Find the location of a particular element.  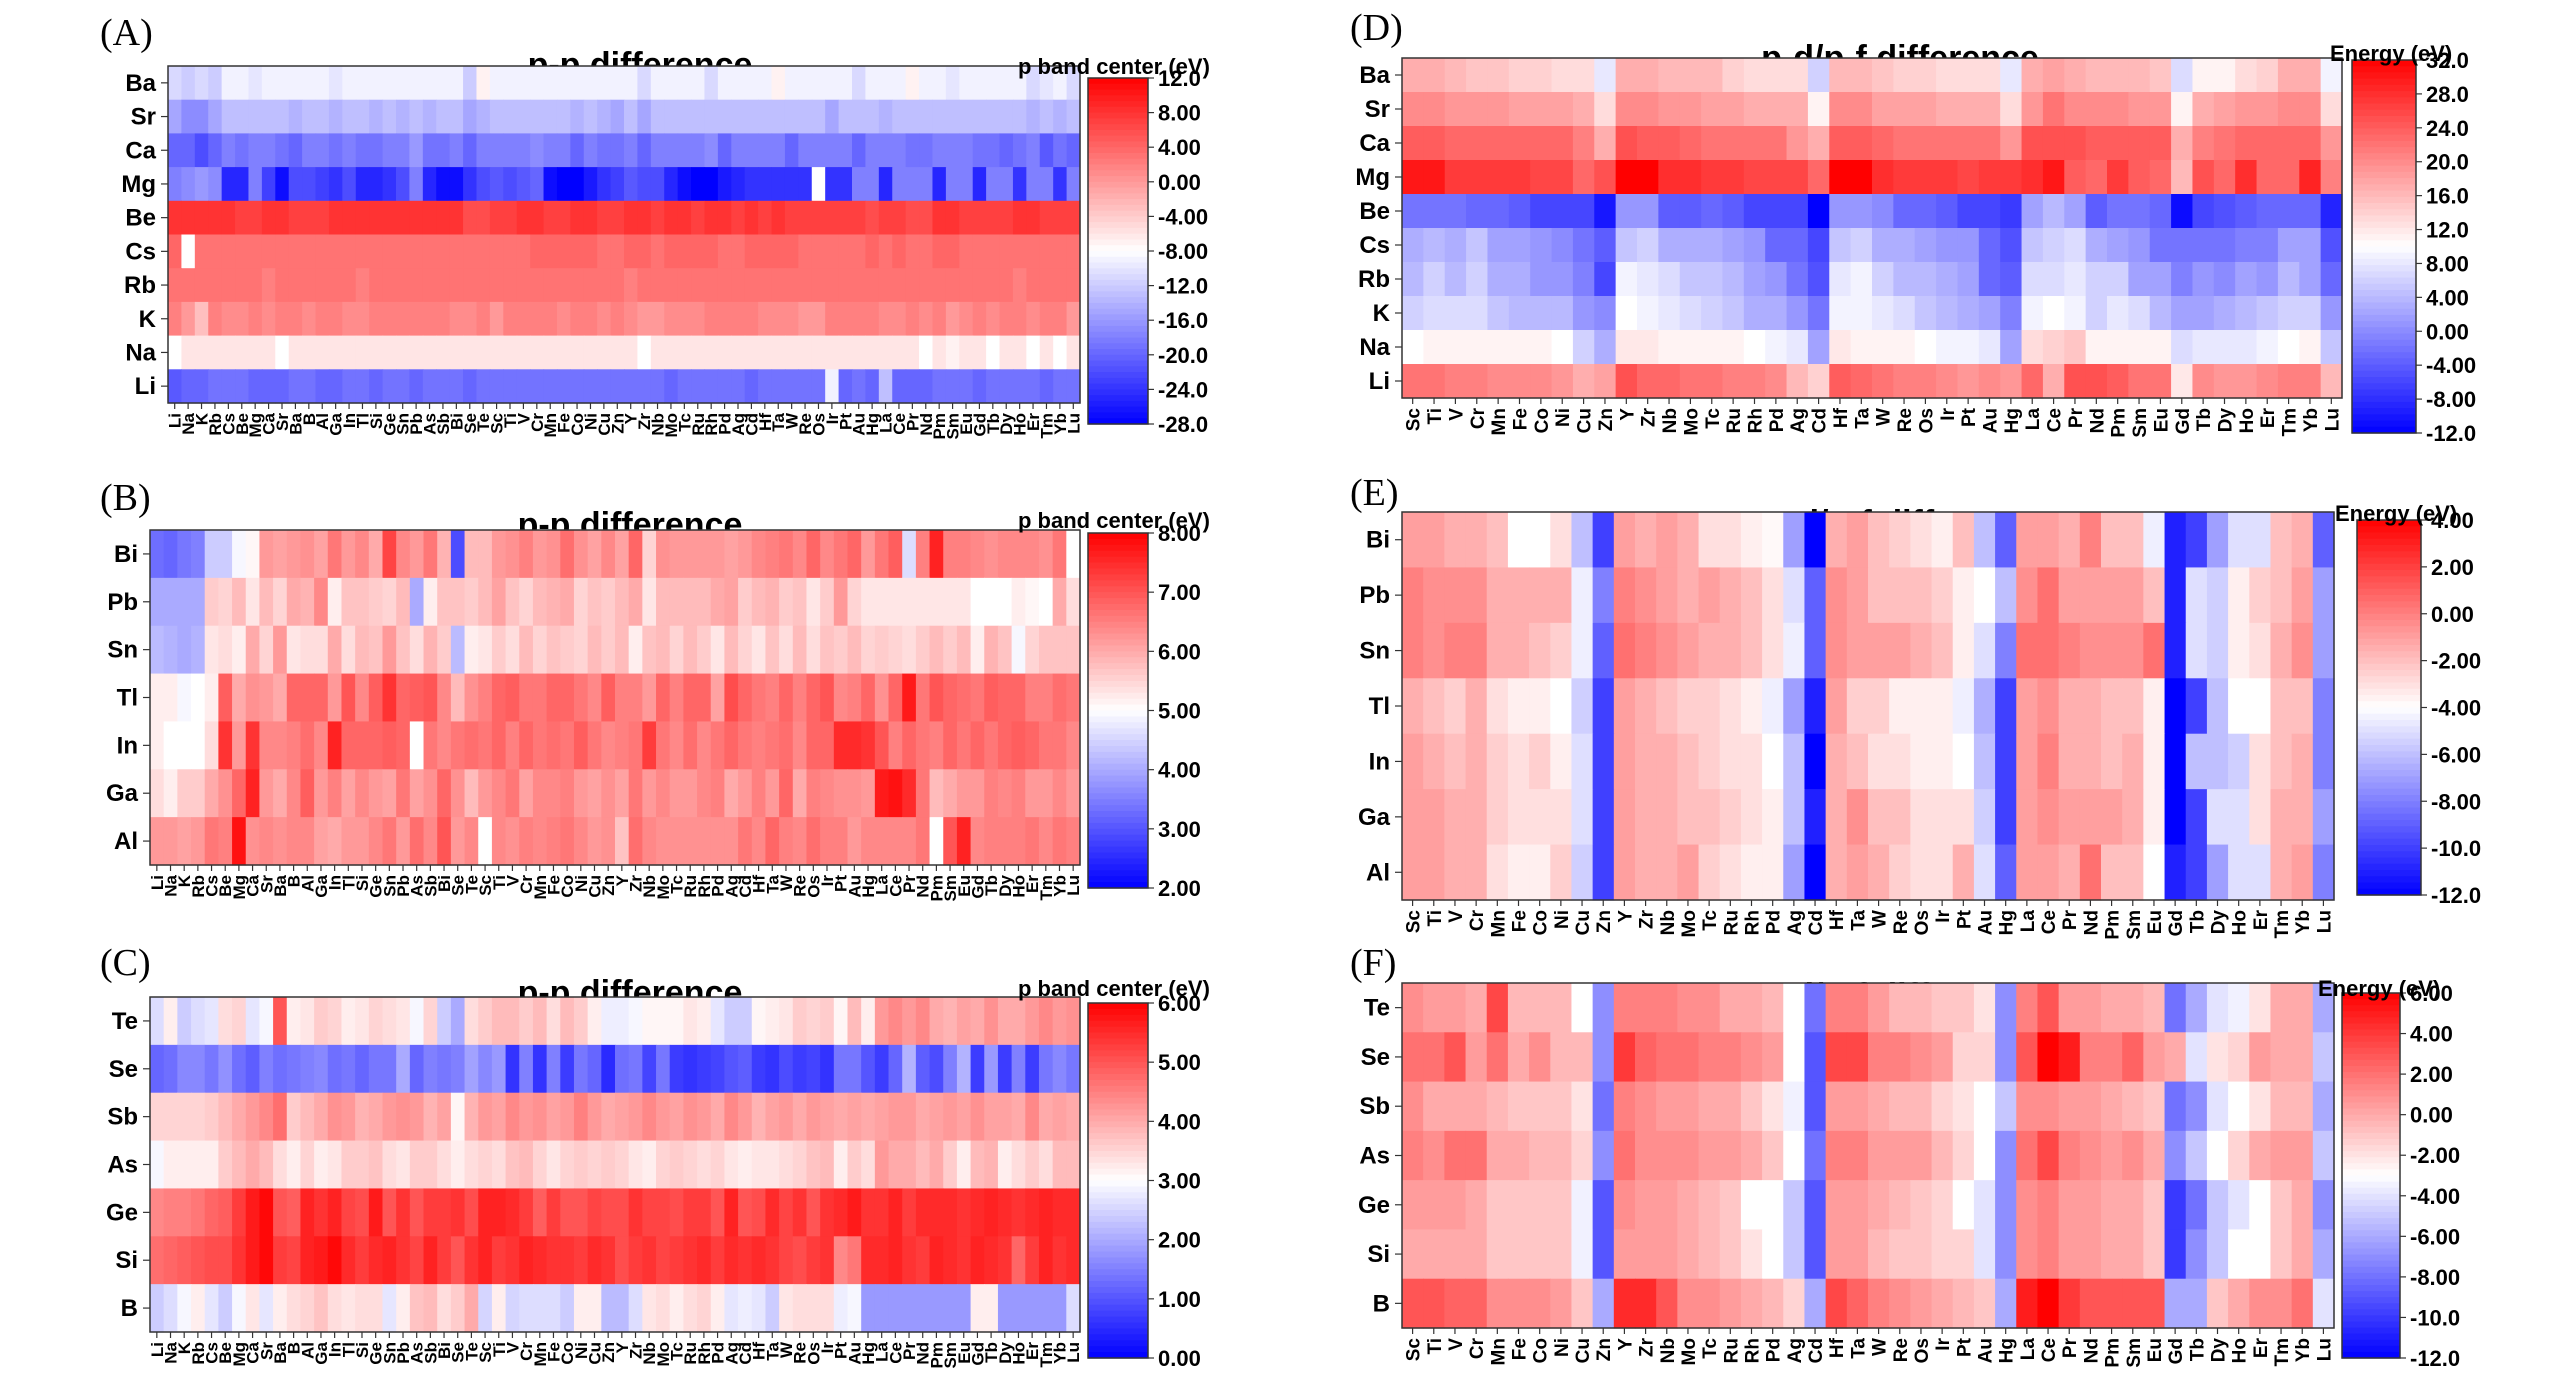

x-tick-label: K is located at coordinates (184, 1347).